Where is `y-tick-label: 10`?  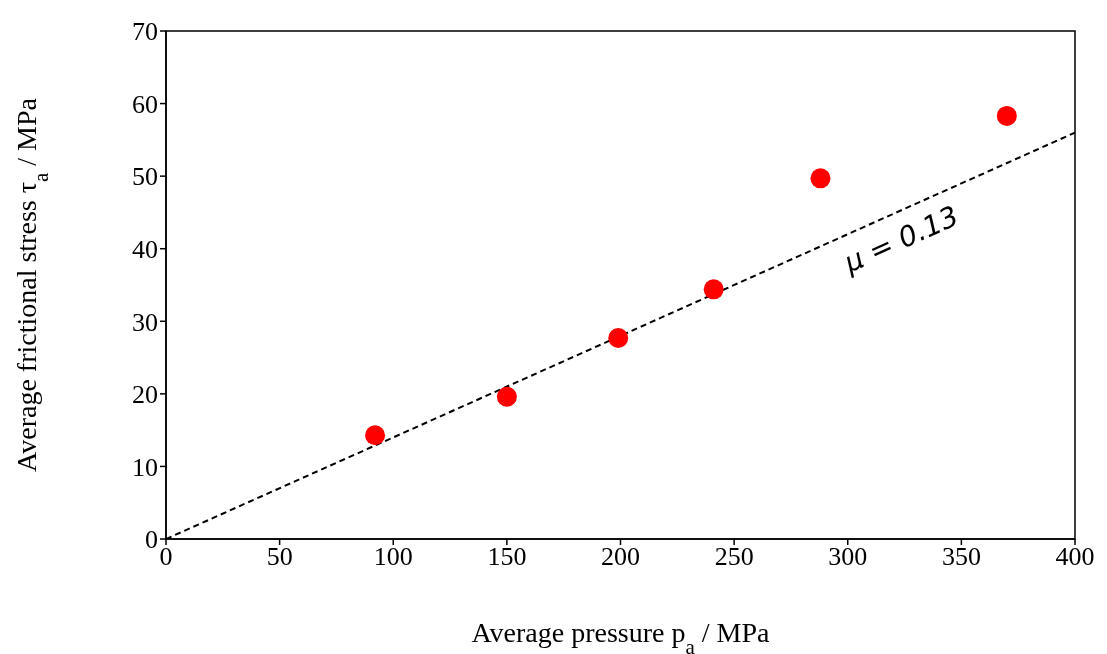 y-tick-label: 10 is located at coordinates (145, 467).